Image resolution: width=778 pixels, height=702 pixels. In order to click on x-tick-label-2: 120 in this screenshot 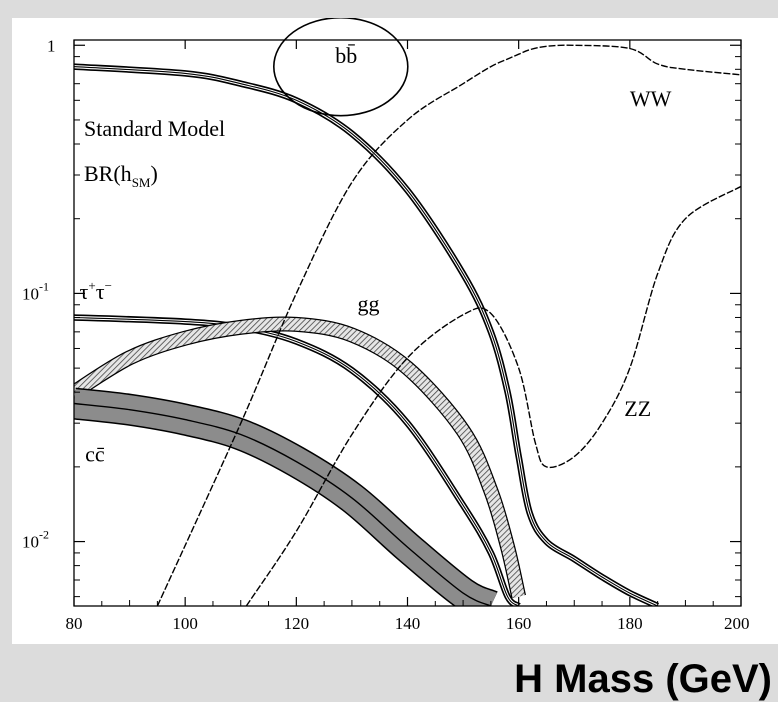, I will do `click(297, 623)`.